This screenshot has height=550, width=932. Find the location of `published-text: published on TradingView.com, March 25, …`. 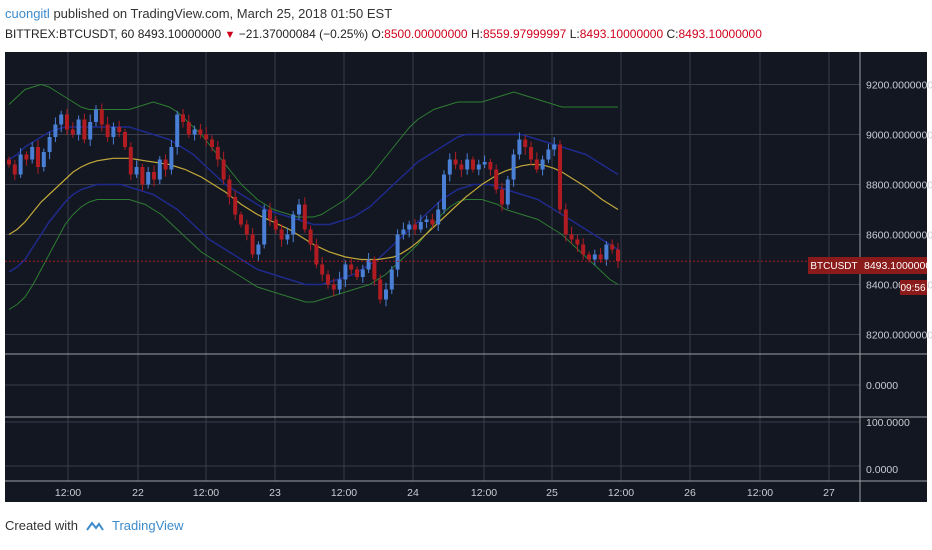

published-text: published on TradingView.com, March 25, … is located at coordinates (223, 13).